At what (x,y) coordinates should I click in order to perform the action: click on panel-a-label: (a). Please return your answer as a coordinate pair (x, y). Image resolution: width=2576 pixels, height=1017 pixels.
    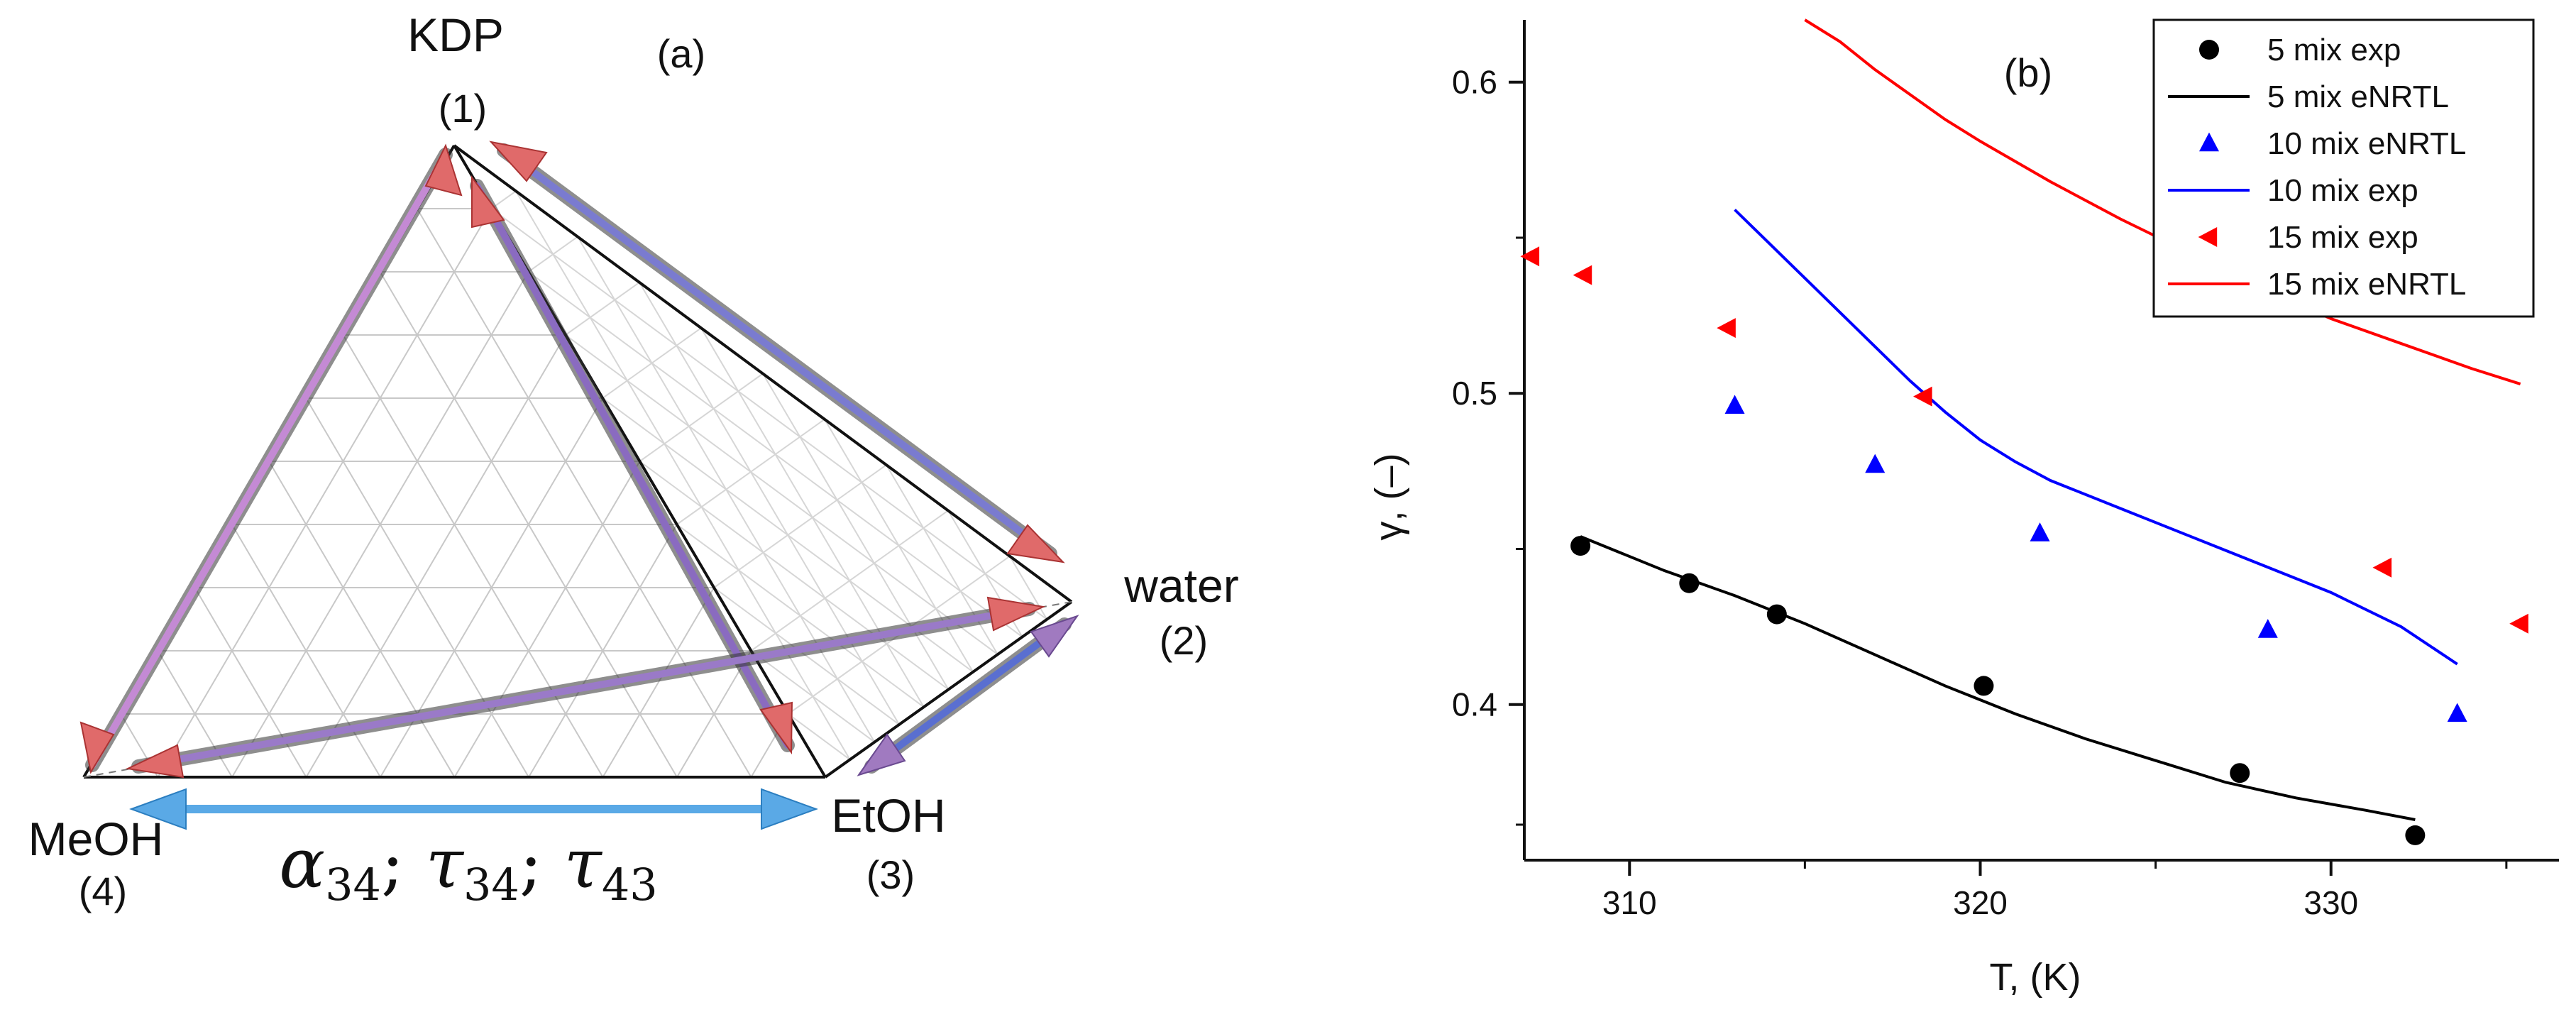
    Looking at the image, I should click on (681, 53).